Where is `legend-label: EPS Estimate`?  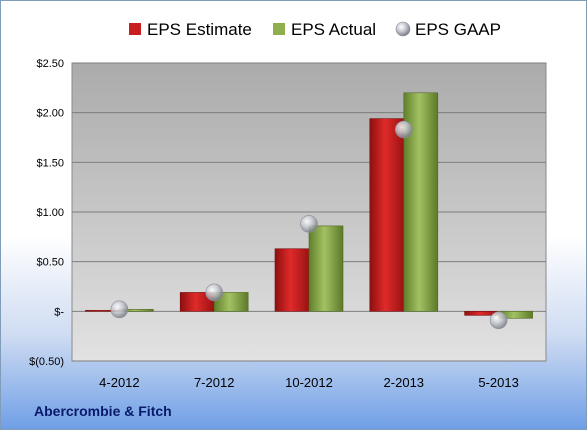
legend-label: EPS Estimate is located at coordinates (199, 29).